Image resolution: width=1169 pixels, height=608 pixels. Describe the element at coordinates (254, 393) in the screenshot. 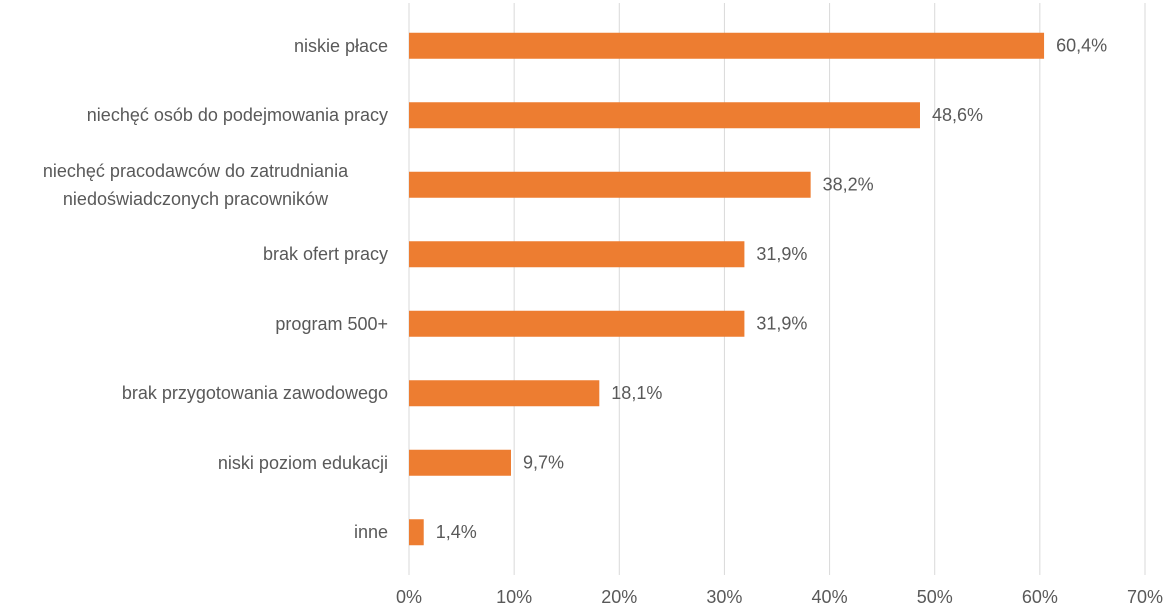

I see `category-text: brak przygotowania zawodowego` at that location.